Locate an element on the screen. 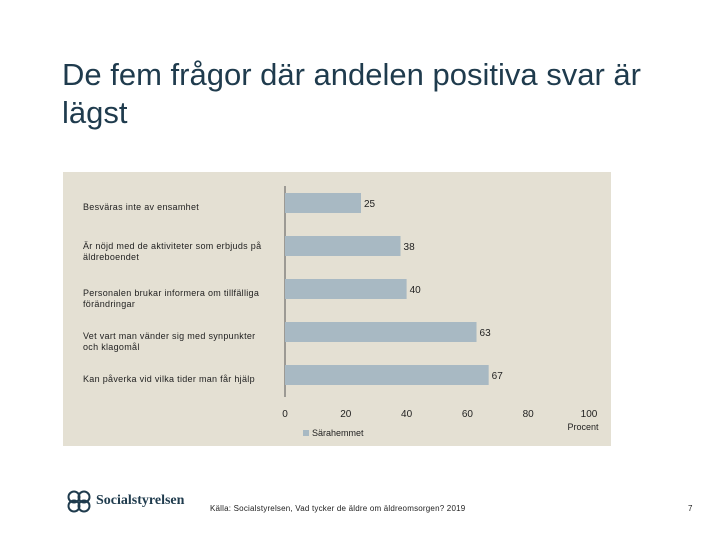  x-tick-label: 0 is located at coordinates (285, 414).